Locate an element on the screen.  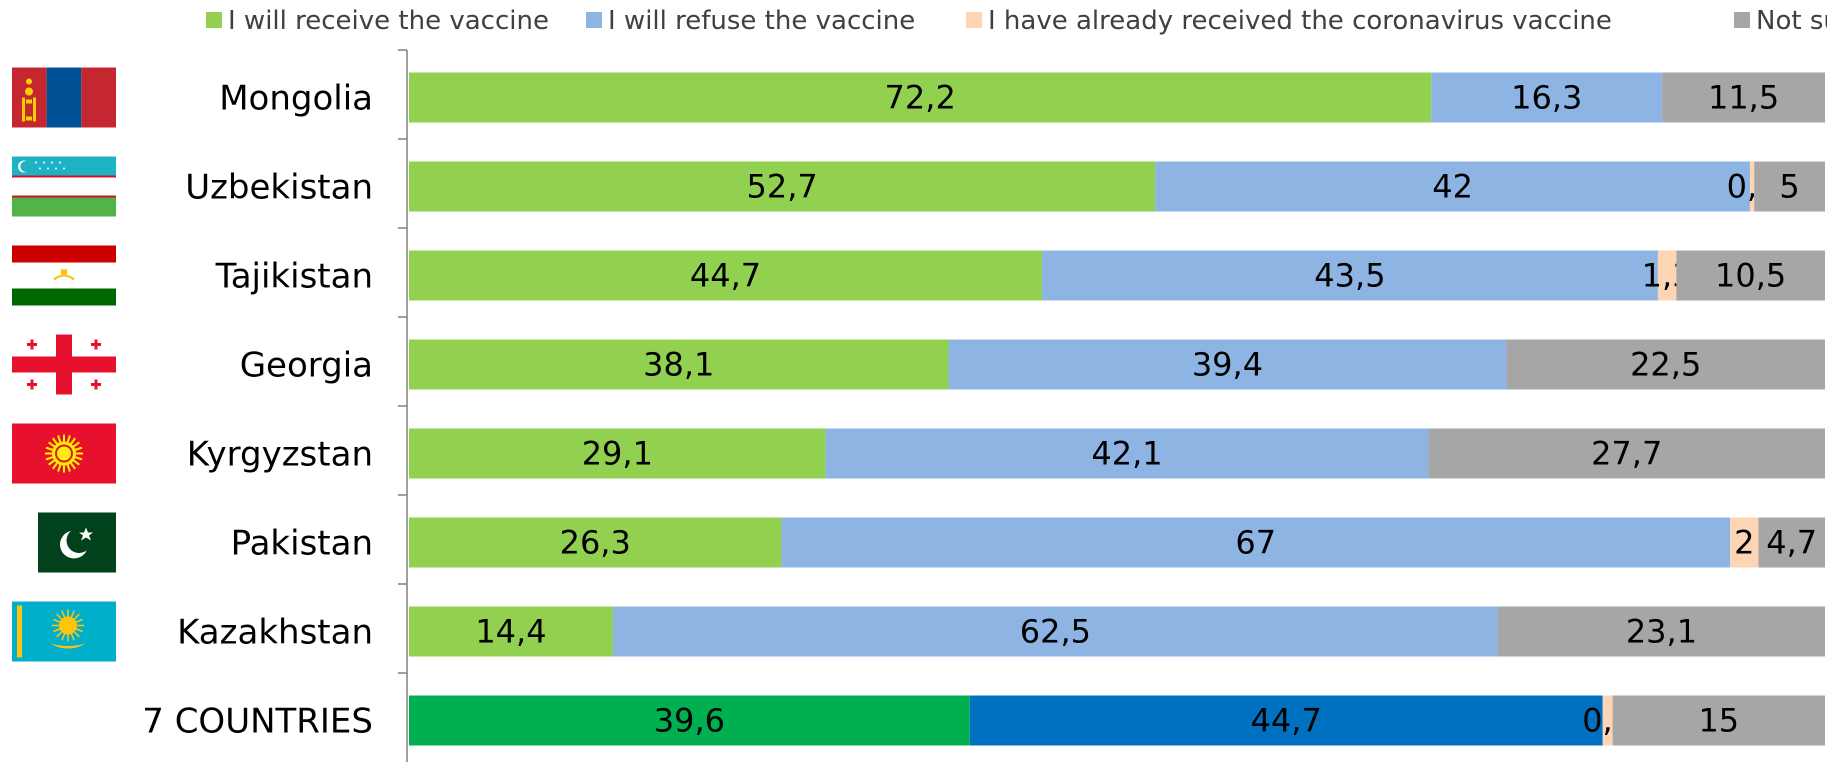
uzbekistan-flag is located at coordinates (64, 186).